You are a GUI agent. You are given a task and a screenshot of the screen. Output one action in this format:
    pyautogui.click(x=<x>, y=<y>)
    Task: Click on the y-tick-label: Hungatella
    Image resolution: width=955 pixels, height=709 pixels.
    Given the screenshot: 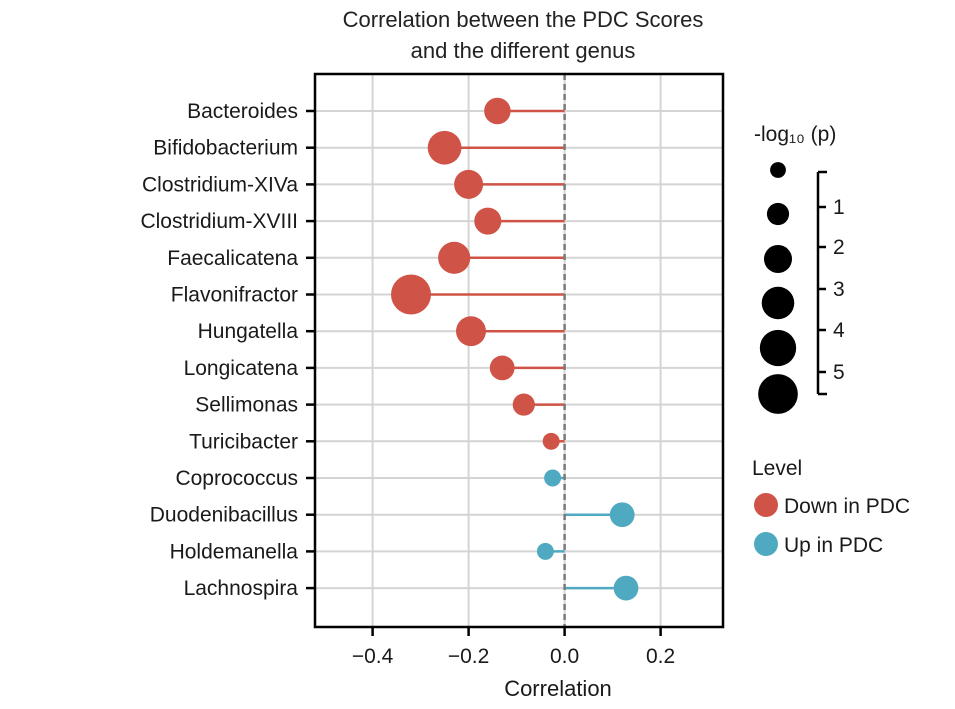 What is the action you would take?
    pyautogui.click(x=248, y=331)
    